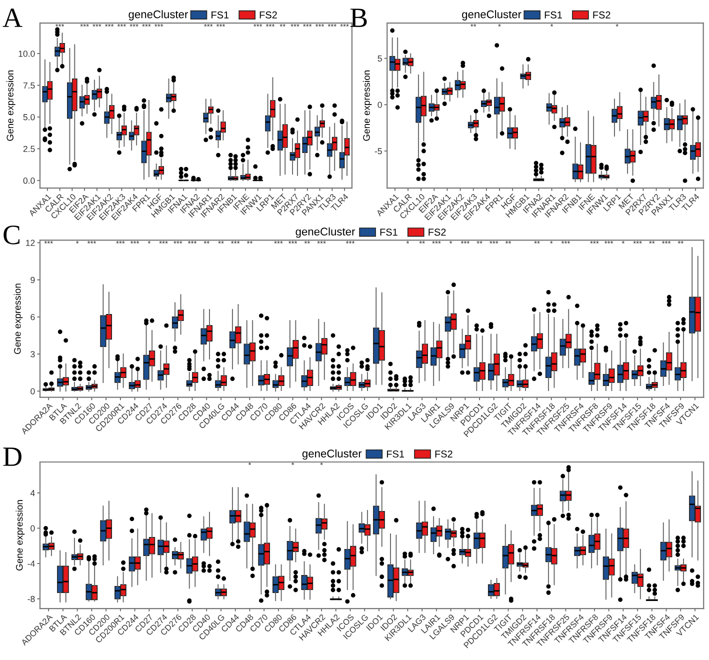 This screenshot has width=709, height=660. I want to click on y-tick-label: 7.5, so click(29, 85).